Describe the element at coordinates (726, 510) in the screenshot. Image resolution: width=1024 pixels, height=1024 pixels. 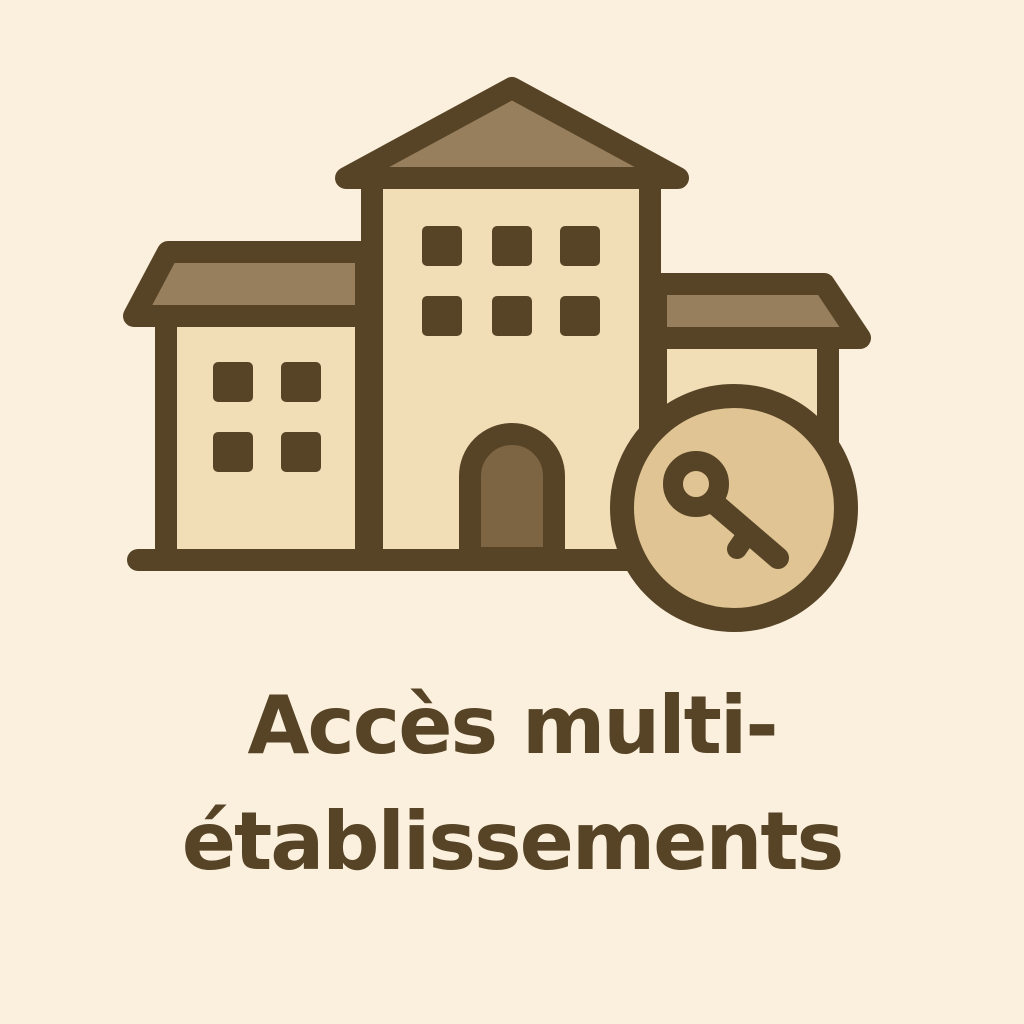
I see `key-shape` at that location.